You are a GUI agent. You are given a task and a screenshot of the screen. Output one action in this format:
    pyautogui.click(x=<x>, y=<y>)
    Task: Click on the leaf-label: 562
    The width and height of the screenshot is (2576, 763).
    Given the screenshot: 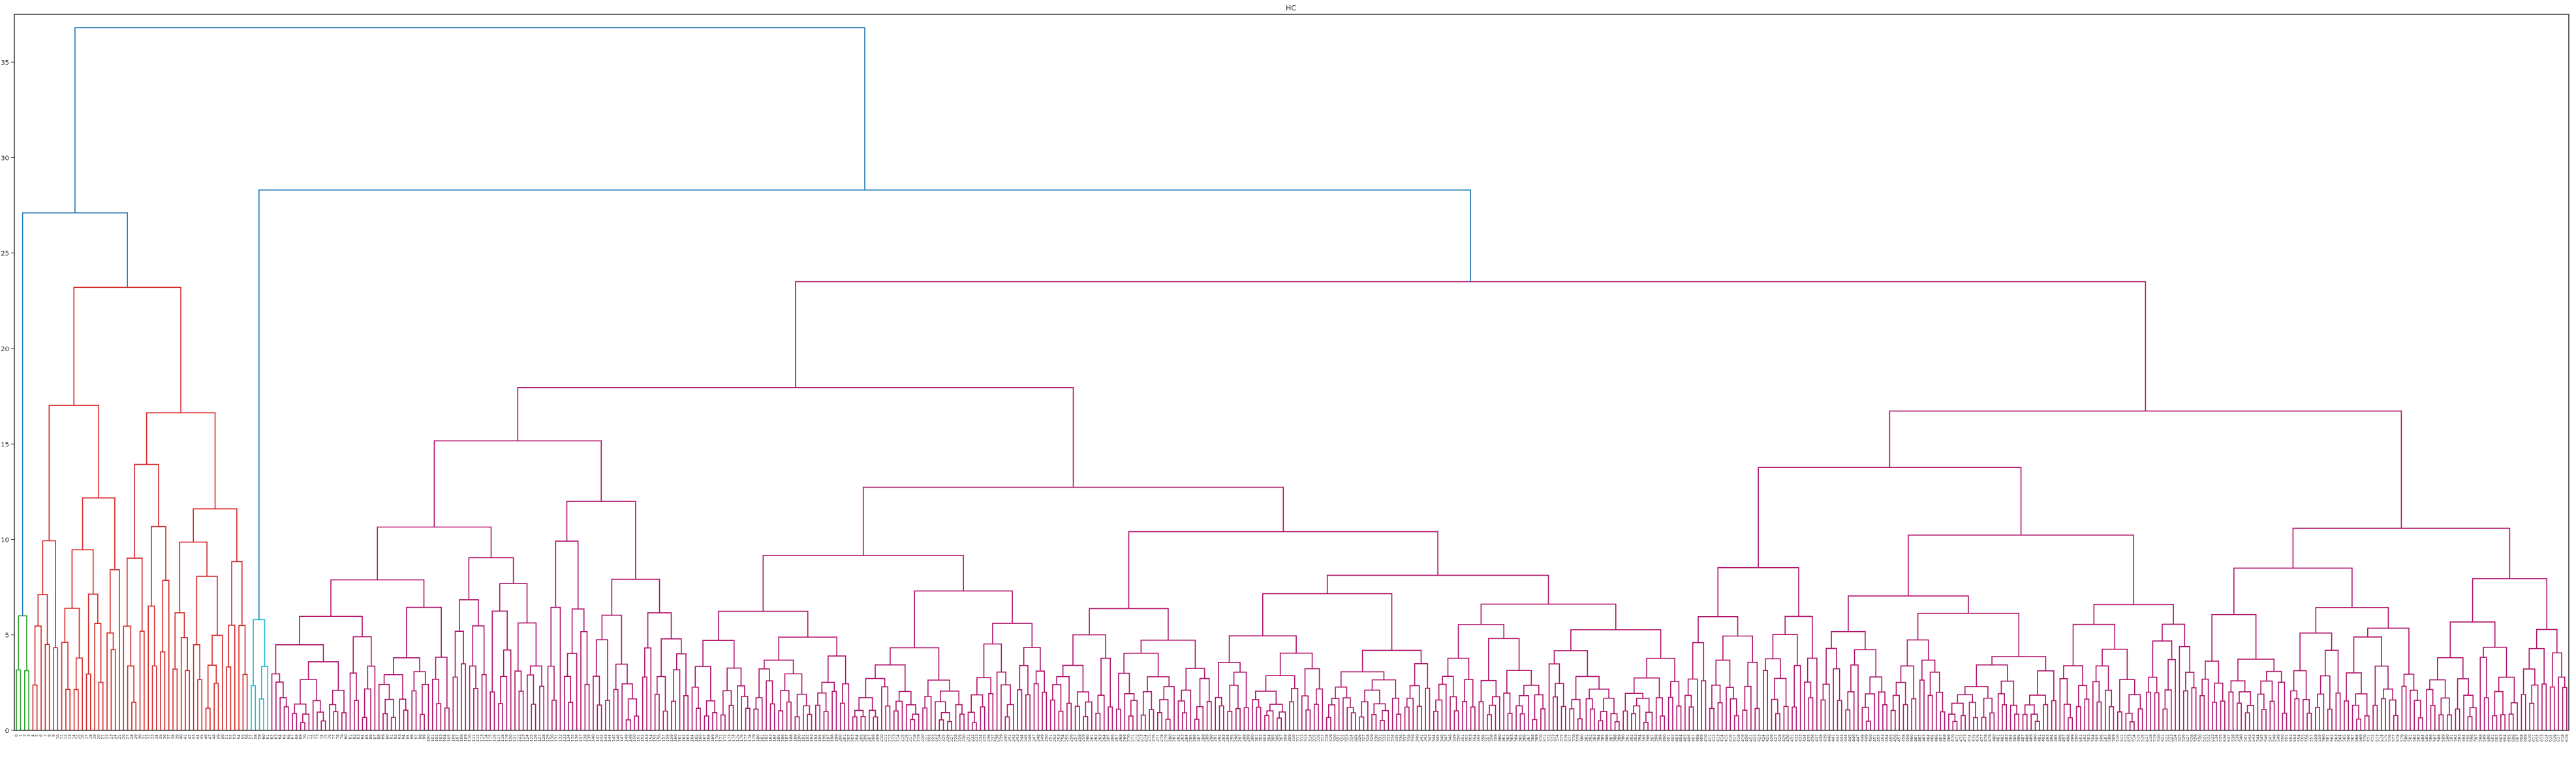 What is the action you would take?
    pyautogui.click(x=2332, y=738)
    